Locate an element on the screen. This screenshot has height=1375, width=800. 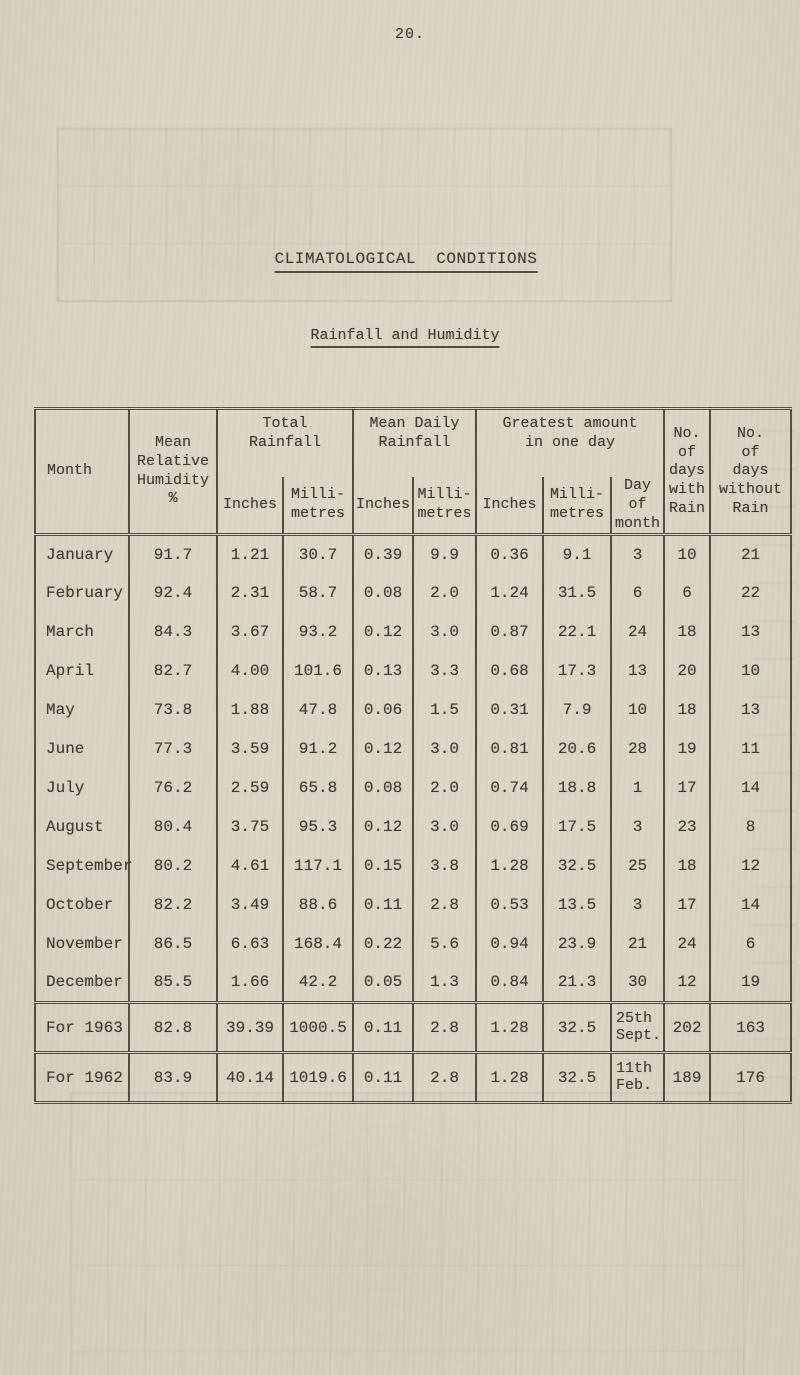
value-cell: 1.66 is located at coordinates (249, 983).